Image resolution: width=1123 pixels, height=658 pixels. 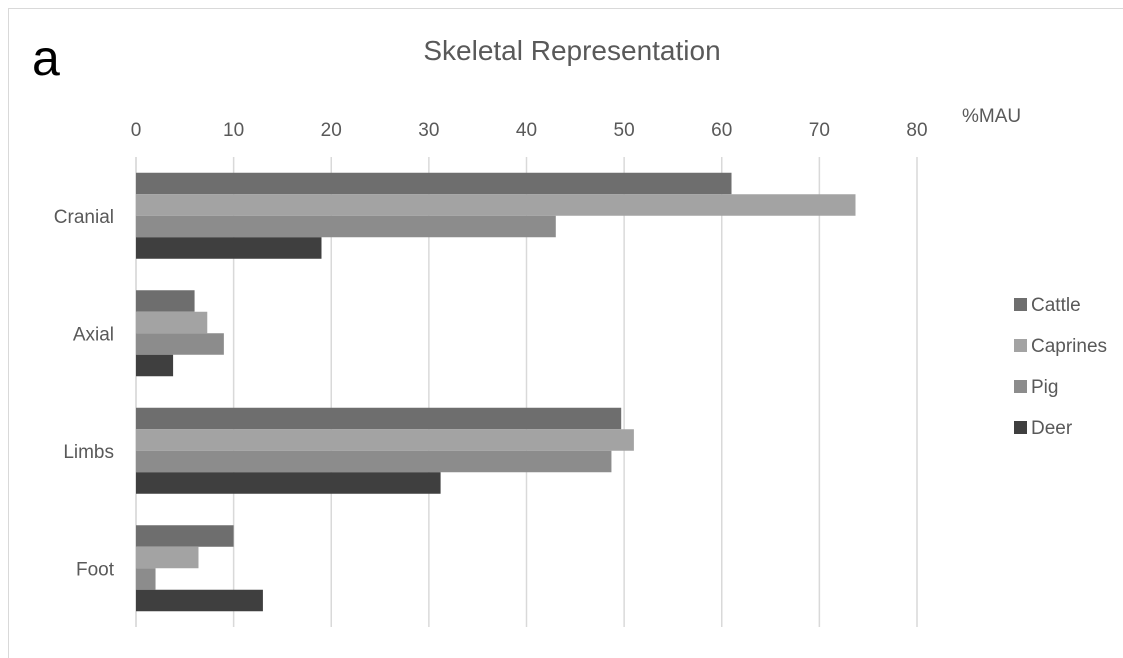 What do you see at coordinates (819, 130) in the screenshot?
I see `x-tick-label: 70` at bounding box center [819, 130].